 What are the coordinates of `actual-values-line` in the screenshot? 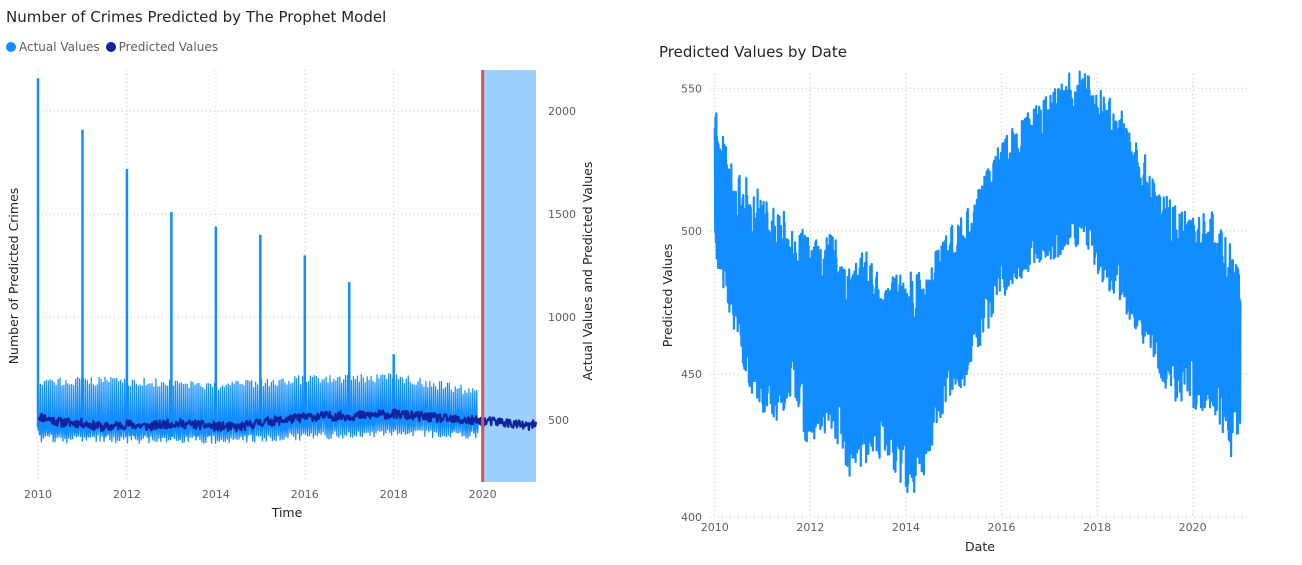 It's located at (258, 408).